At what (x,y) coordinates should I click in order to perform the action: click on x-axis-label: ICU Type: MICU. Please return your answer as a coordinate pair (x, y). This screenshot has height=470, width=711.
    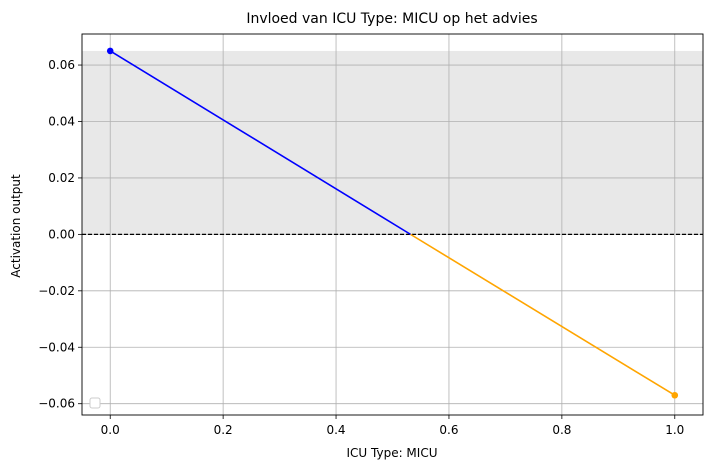
    Looking at the image, I should click on (392, 453).